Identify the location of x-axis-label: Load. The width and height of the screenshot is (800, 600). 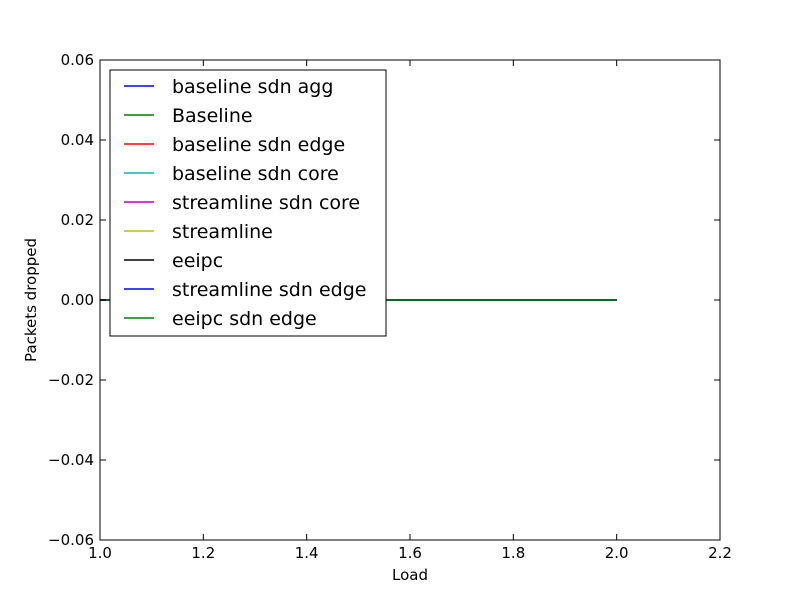
(410, 575).